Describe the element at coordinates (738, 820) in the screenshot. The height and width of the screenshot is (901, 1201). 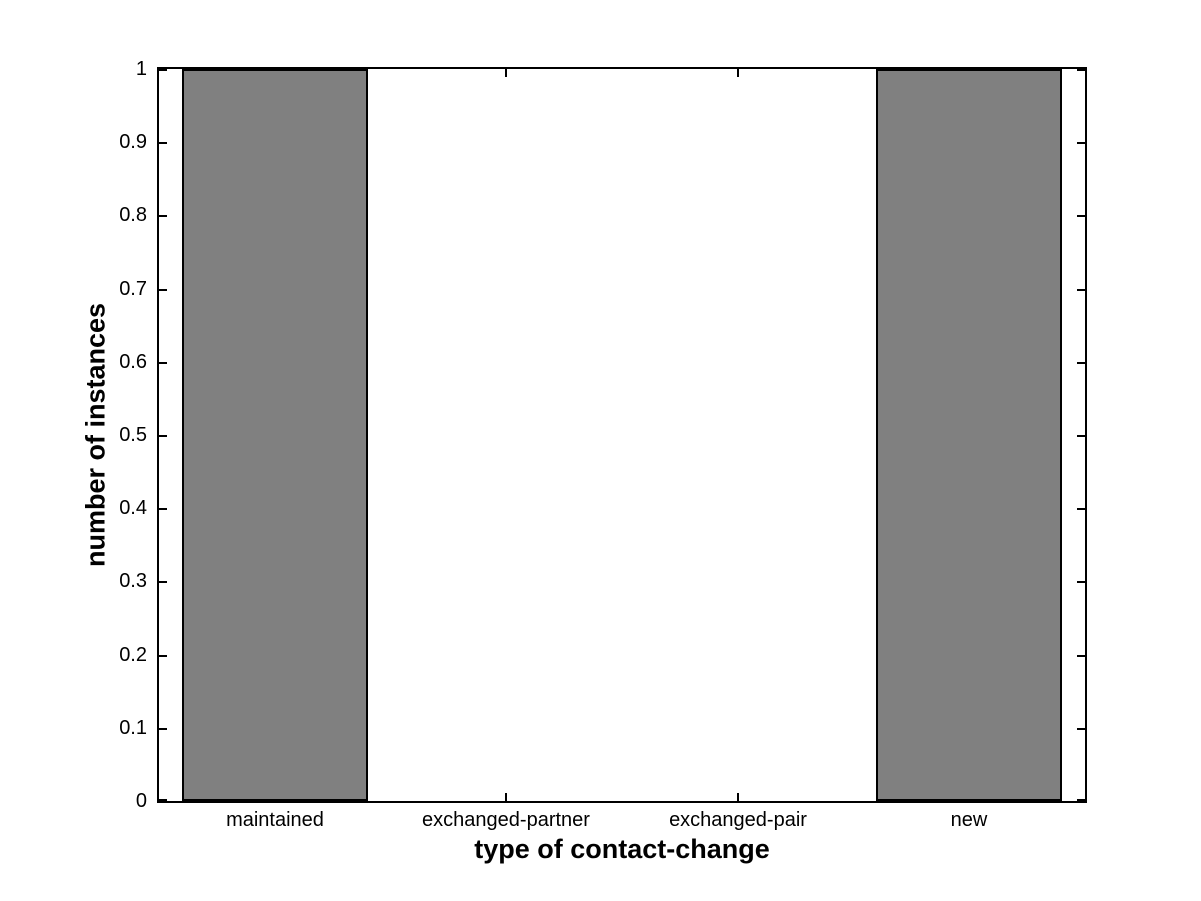
I see `x-tick-label: exchanged-pair` at that location.